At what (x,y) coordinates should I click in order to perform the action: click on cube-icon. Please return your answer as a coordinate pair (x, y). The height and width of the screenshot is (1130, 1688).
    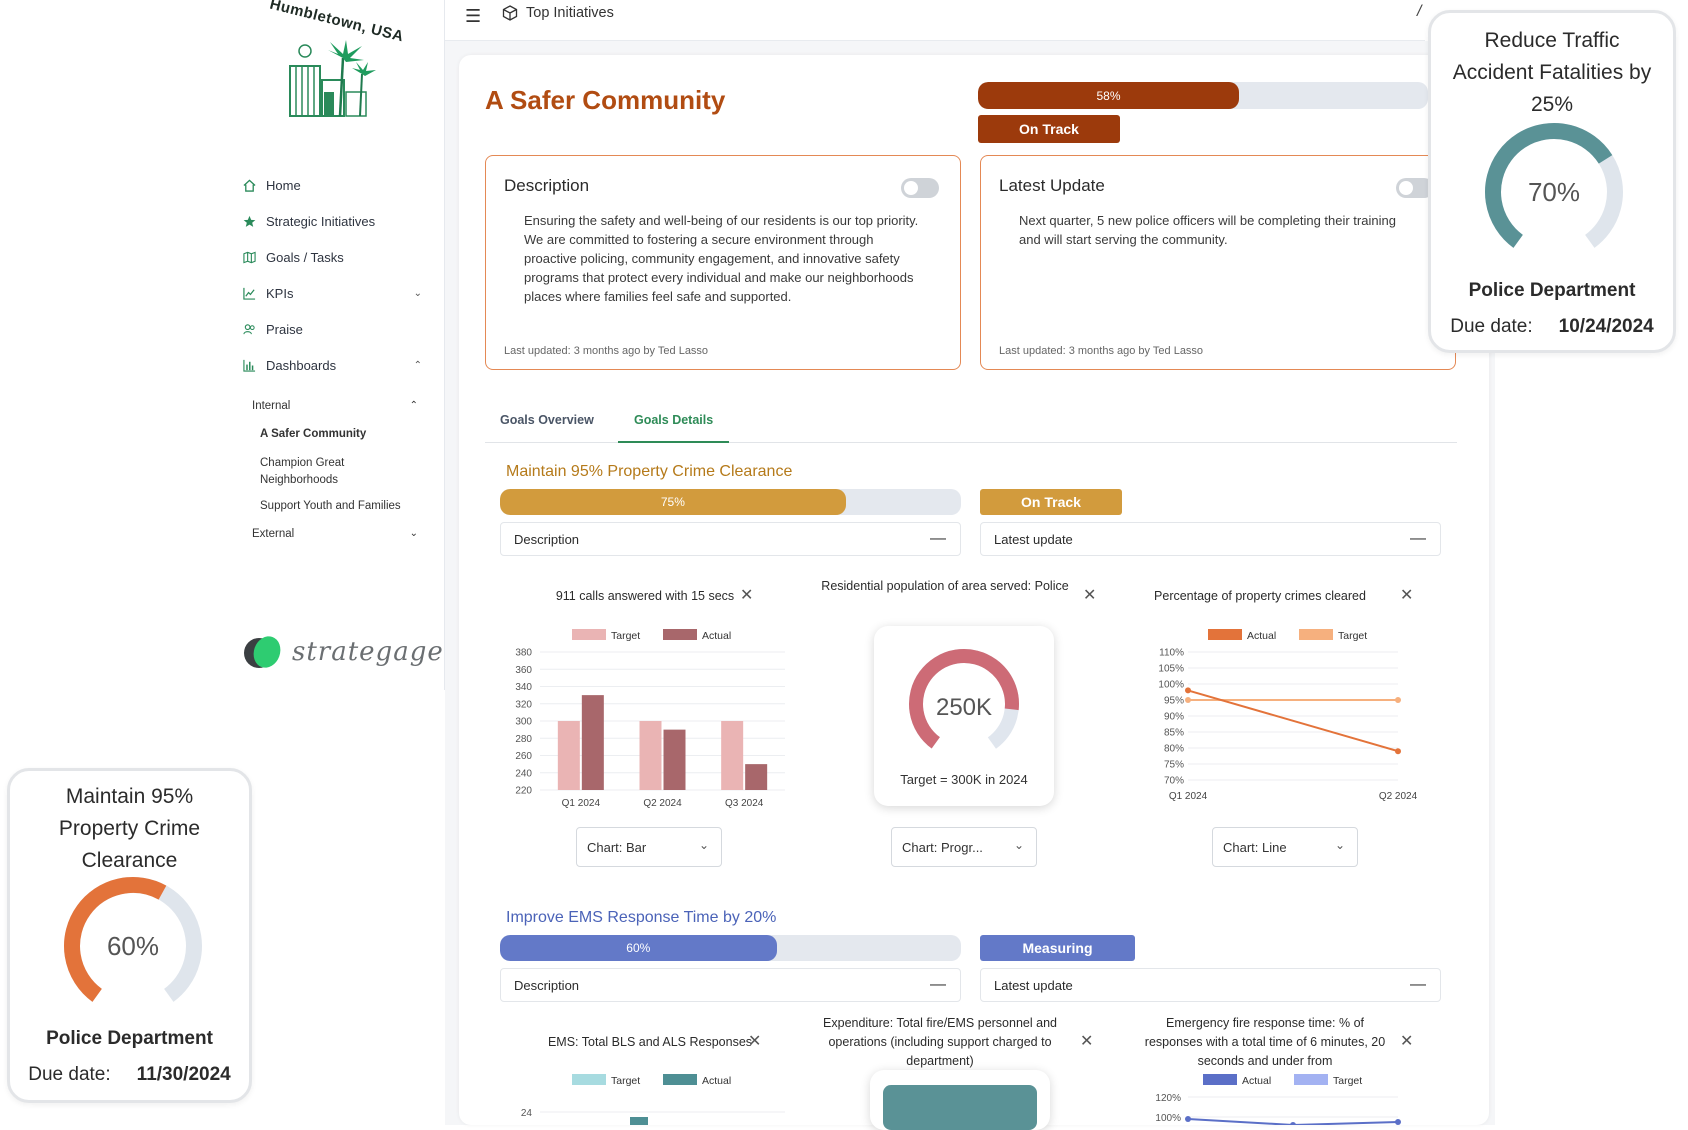
    Looking at the image, I should click on (510, 13).